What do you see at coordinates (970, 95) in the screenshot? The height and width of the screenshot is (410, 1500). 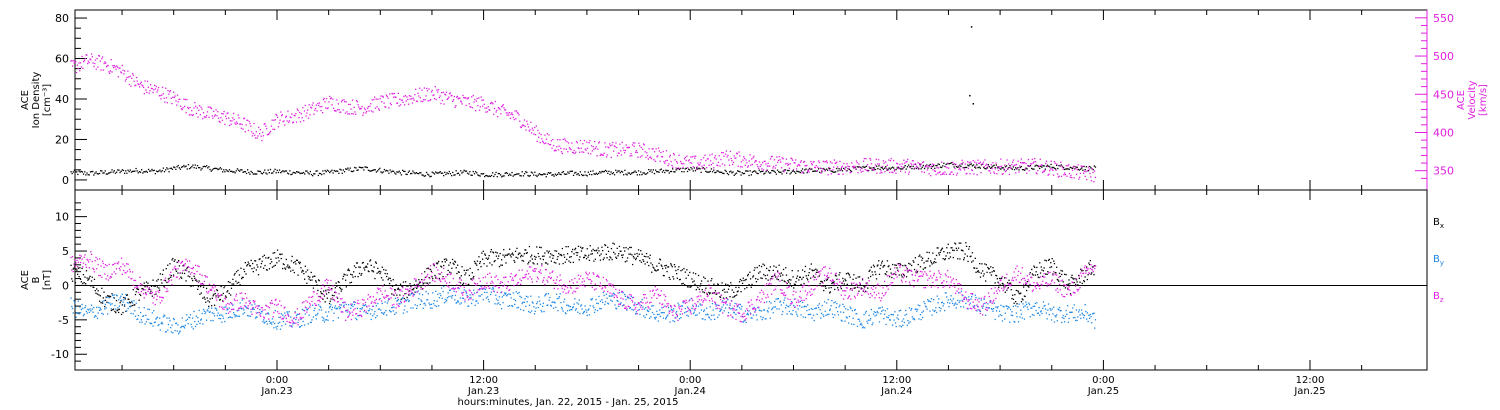 I see `outlier-point` at bounding box center [970, 95].